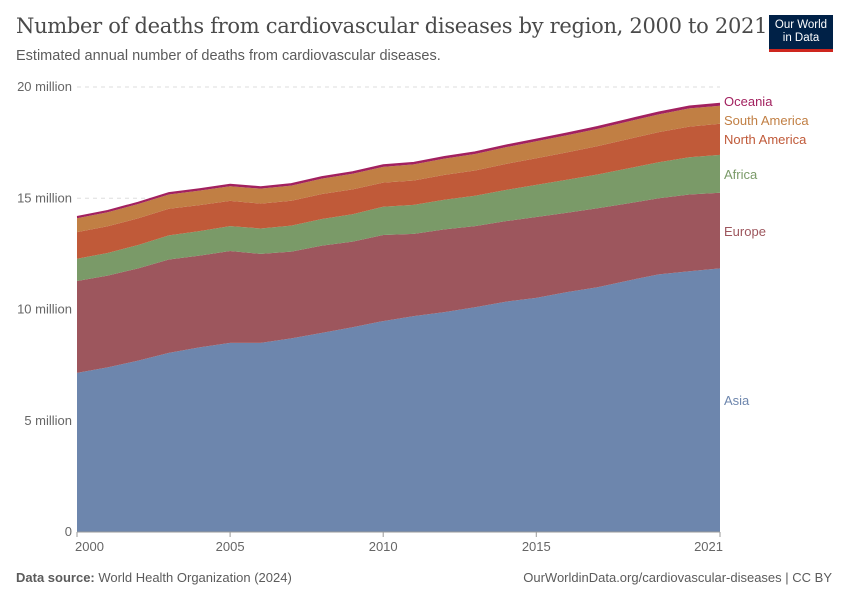 Image resolution: width=850 pixels, height=600 pixels. What do you see at coordinates (801, 33) in the screenshot?
I see `owid-logo: Our World in Data` at bounding box center [801, 33].